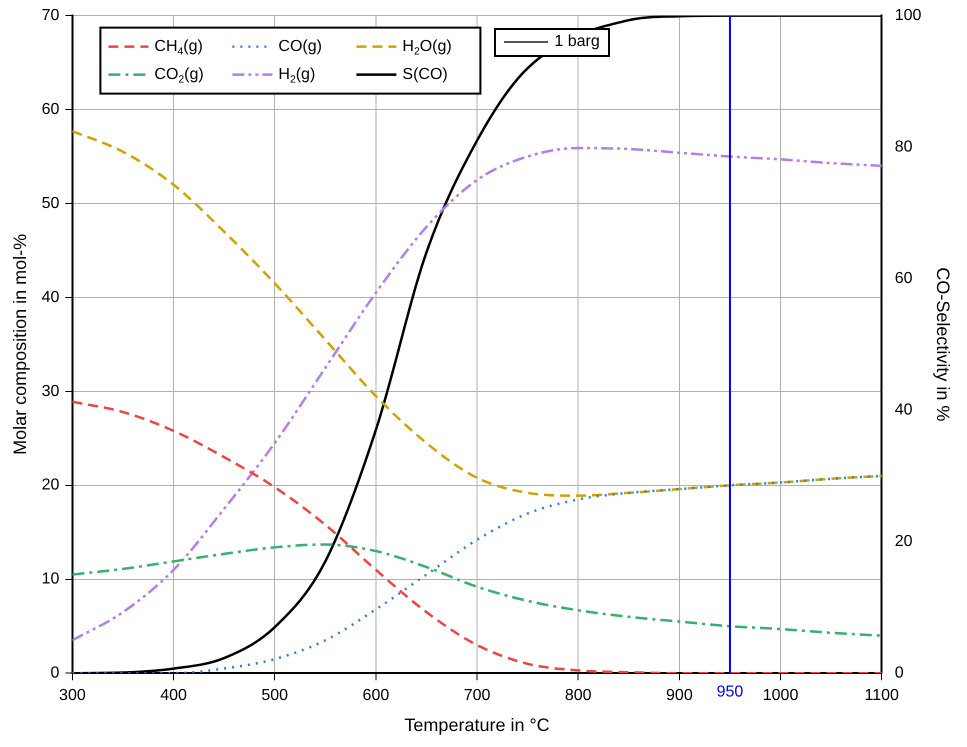  What do you see at coordinates (55, 673) in the screenshot?
I see `y-tick-label: 0` at bounding box center [55, 673].